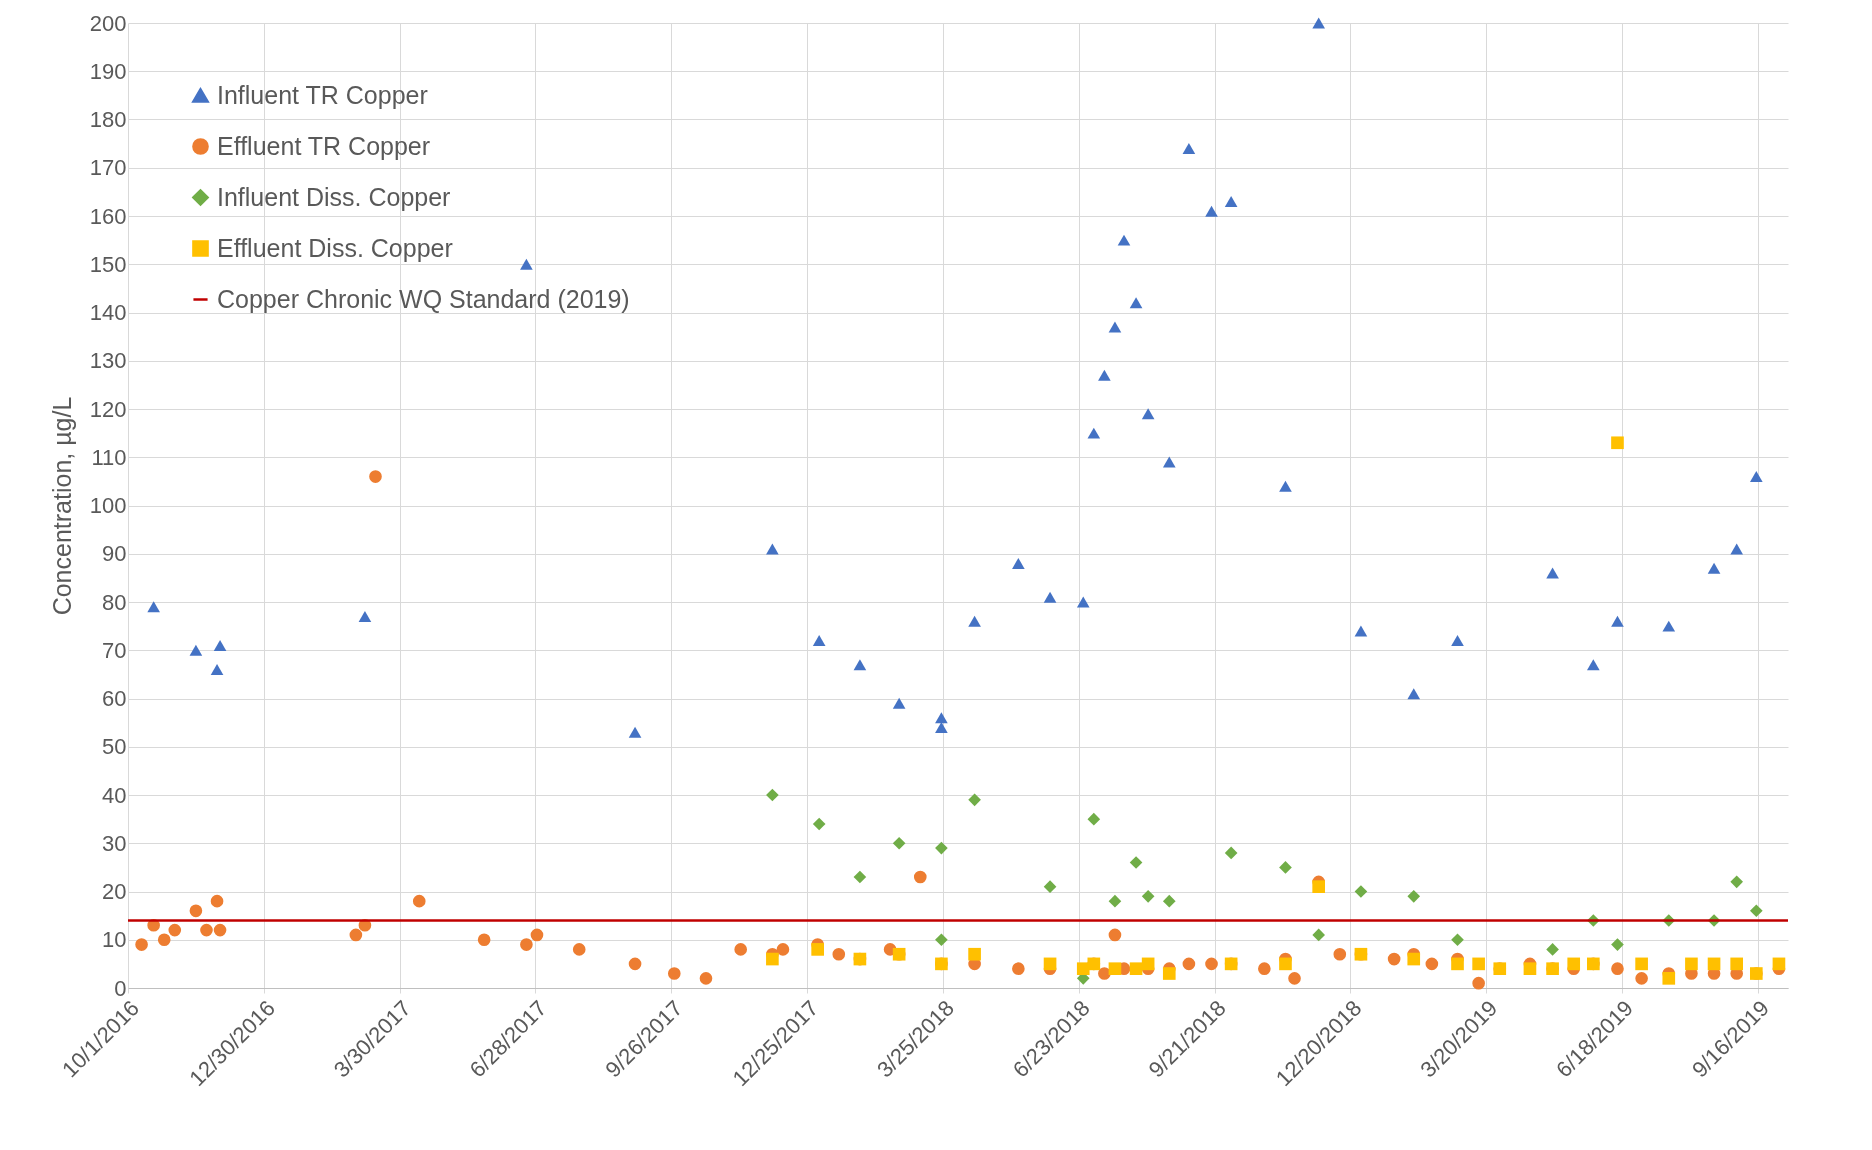 This screenshot has height=1150, width=1872. What do you see at coordinates (120, 988) in the screenshot?
I see `y-tick-label: 0` at bounding box center [120, 988].